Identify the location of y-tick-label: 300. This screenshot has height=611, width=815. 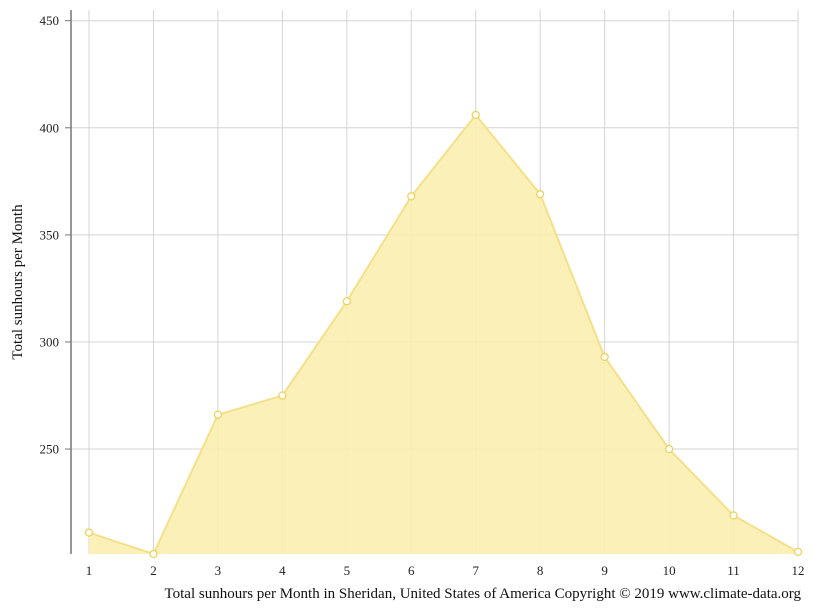
(50, 341).